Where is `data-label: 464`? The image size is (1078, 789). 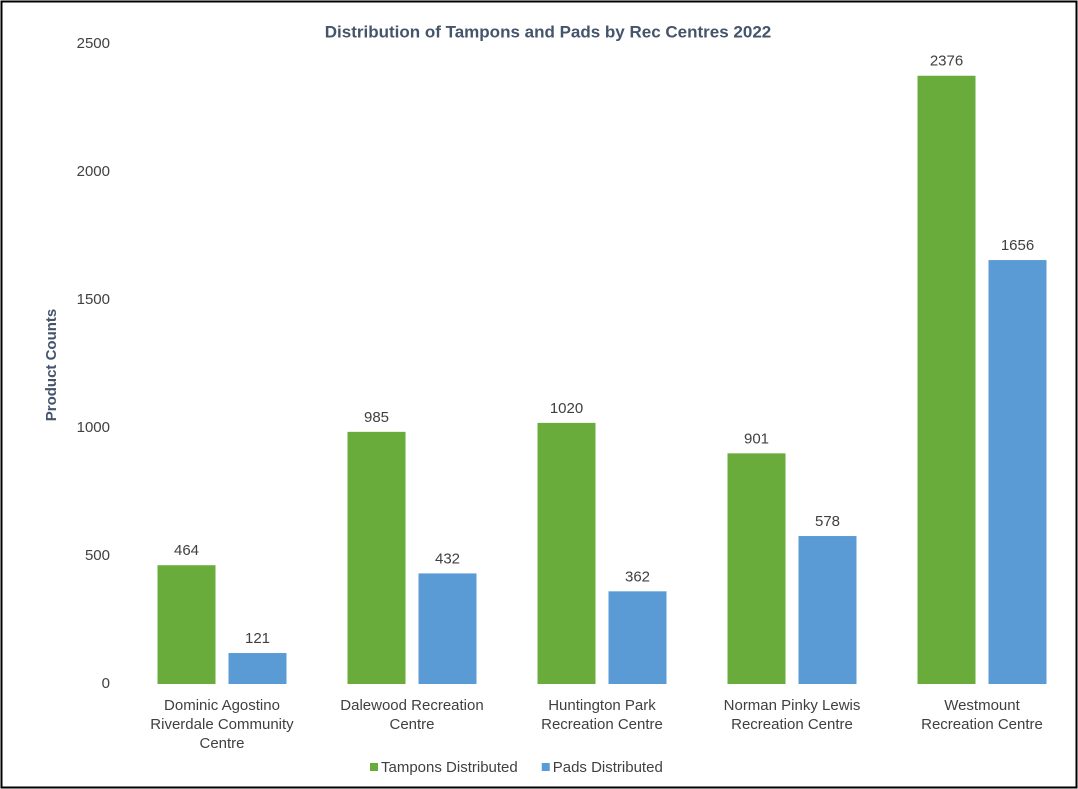
data-label: 464 is located at coordinates (186, 550).